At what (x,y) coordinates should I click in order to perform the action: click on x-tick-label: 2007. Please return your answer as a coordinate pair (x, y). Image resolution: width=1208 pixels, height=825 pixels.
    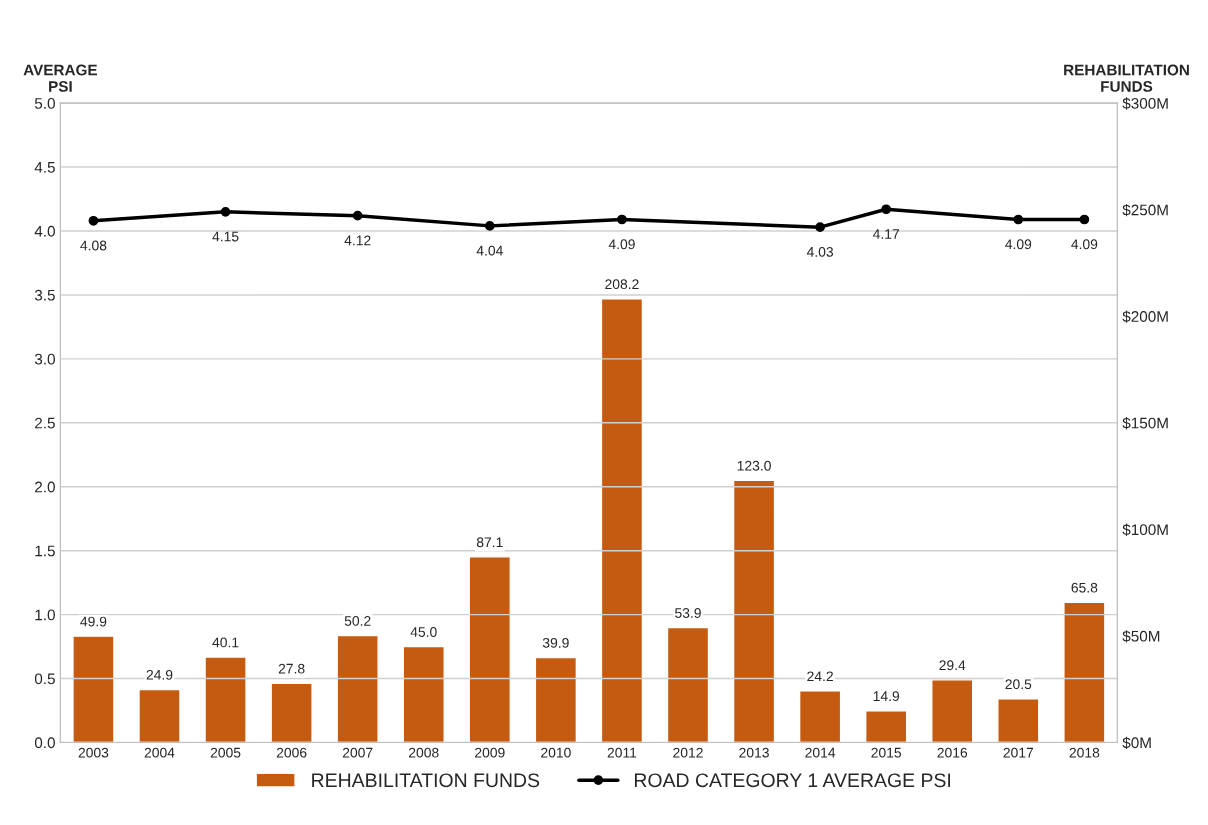
    Looking at the image, I should click on (357, 752).